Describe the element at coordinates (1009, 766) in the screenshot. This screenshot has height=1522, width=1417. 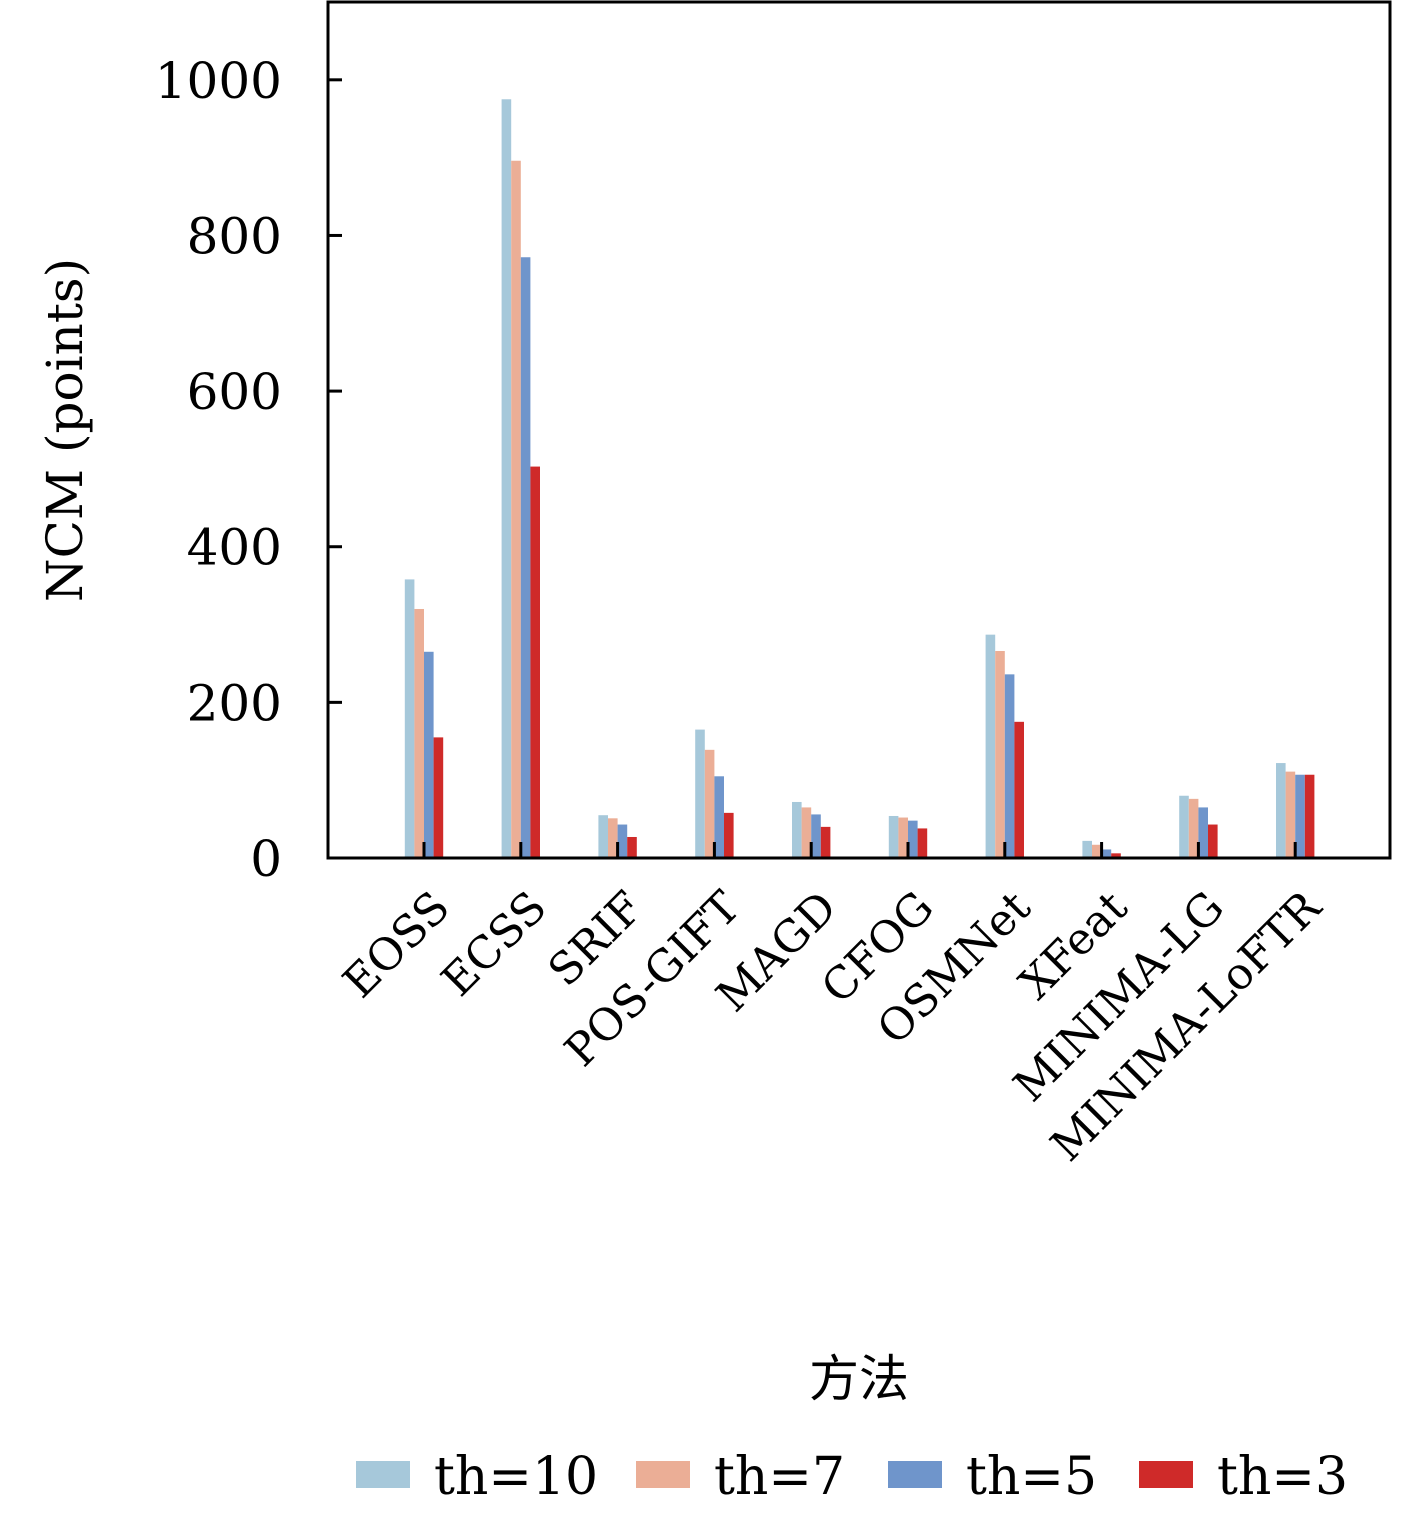
I see `bar-osmnet-th5` at that location.